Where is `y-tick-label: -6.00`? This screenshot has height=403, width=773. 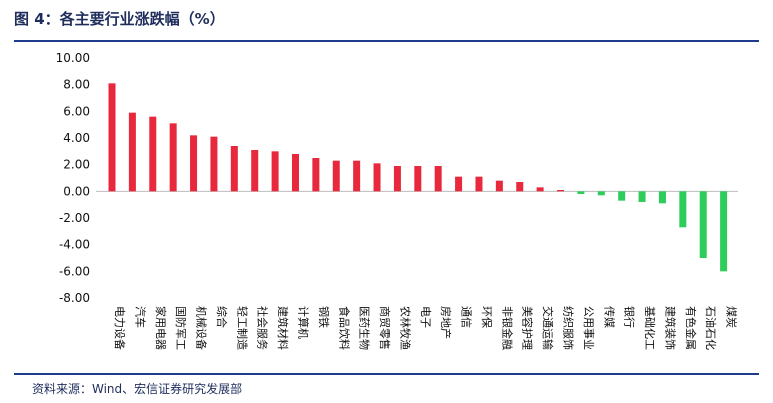
y-tick-label: -6.00 is located at coordinates (74, 271).